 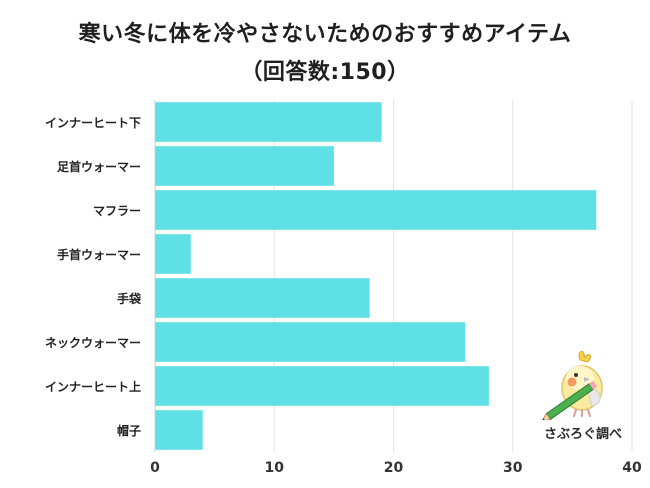 I want to click on category-label: インナーヒート下, so click(x=93, y=123).